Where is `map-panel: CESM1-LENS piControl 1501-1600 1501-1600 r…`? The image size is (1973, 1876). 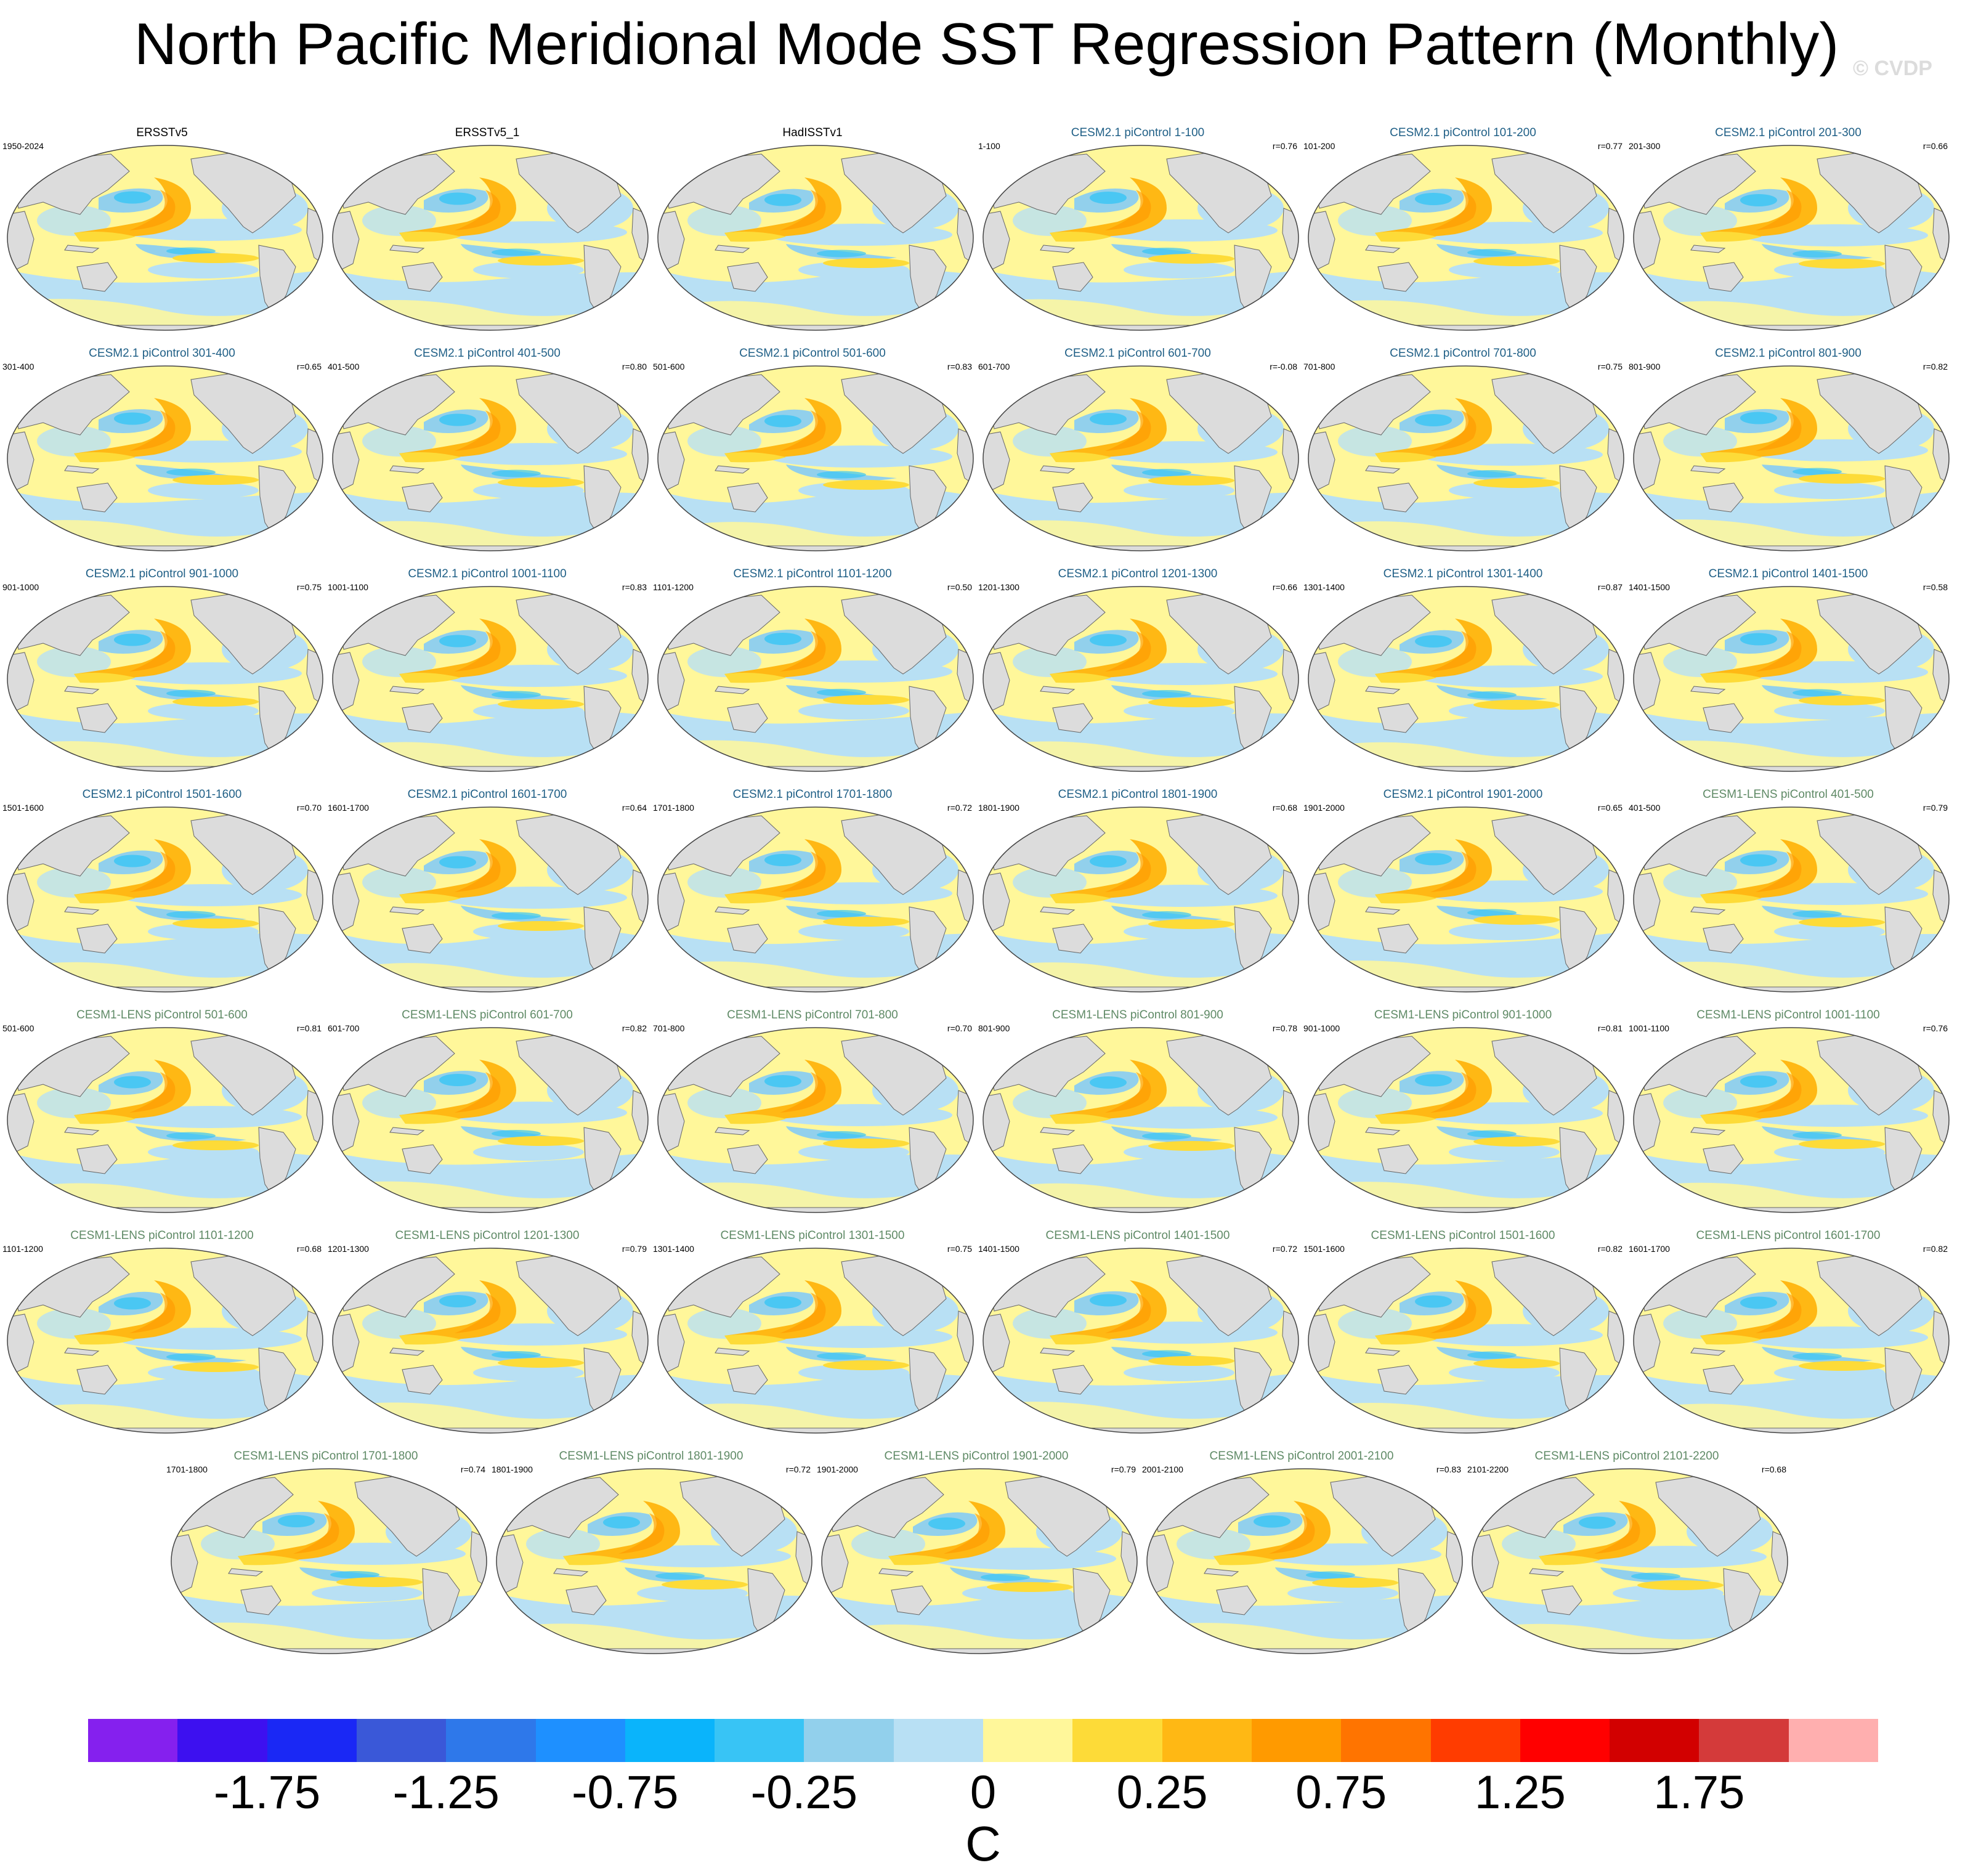
map-panel: CESM1-LENS piControl 1501-1600 1501-1600 r… is located at coordinates (1463, 1333).